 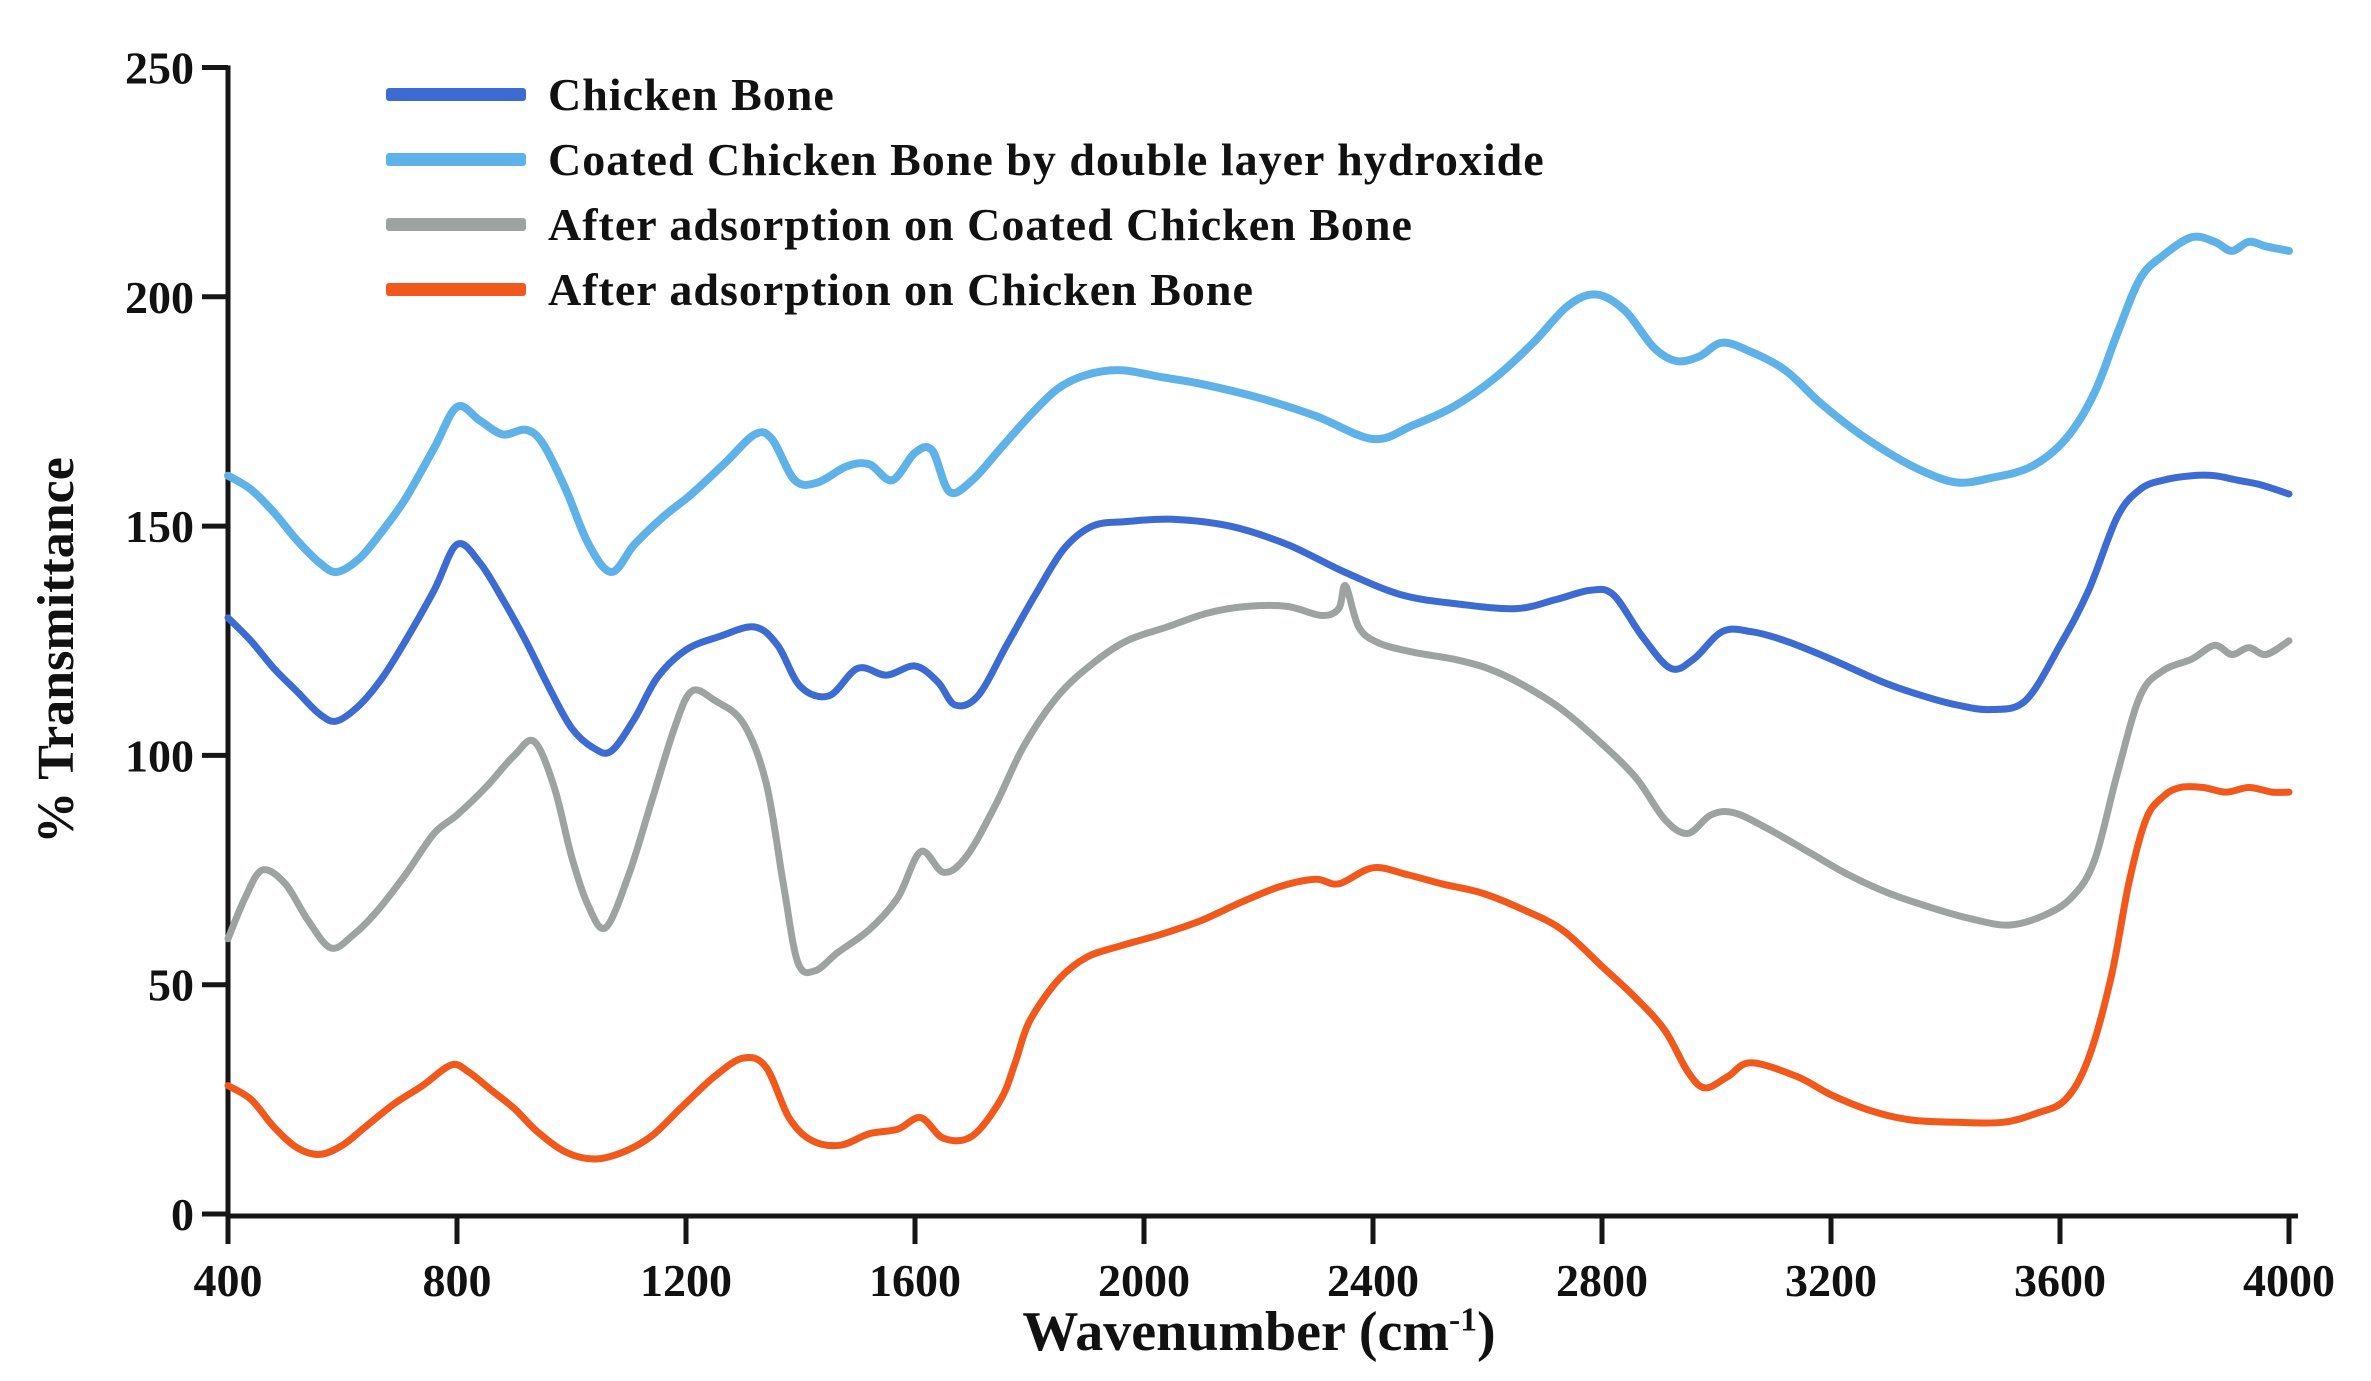 I want to click on y-tick-label: 100, so click(x=159, y=755).